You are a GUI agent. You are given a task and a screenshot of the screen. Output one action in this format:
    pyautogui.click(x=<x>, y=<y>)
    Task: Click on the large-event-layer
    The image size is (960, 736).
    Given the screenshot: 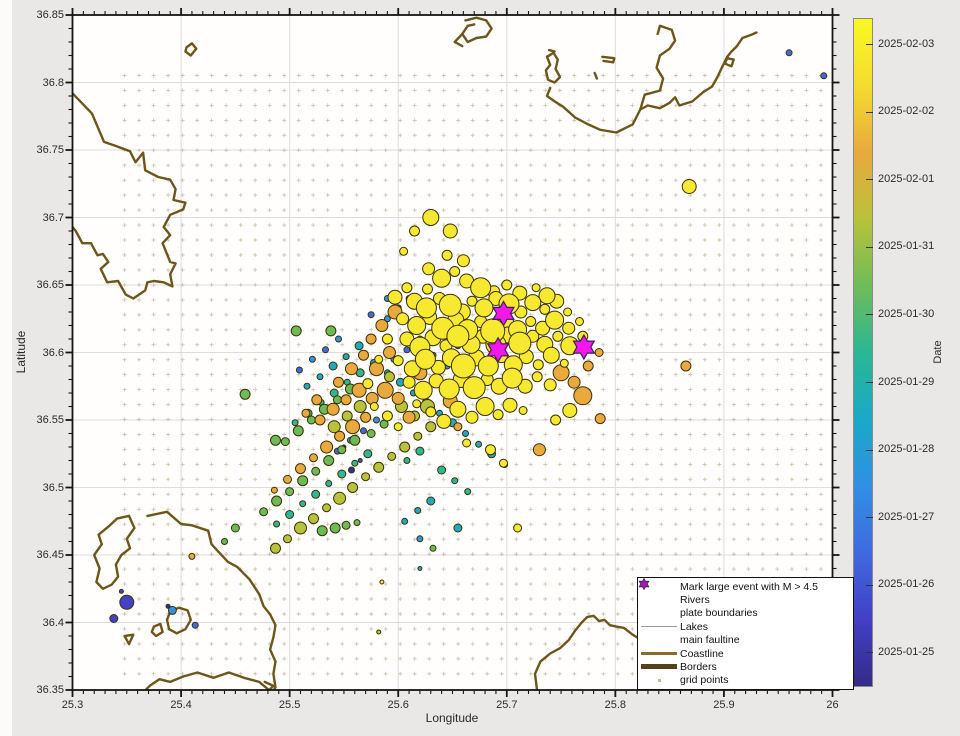 What is the action you would take?
    pyautogui.click(x=541, y=331)
    